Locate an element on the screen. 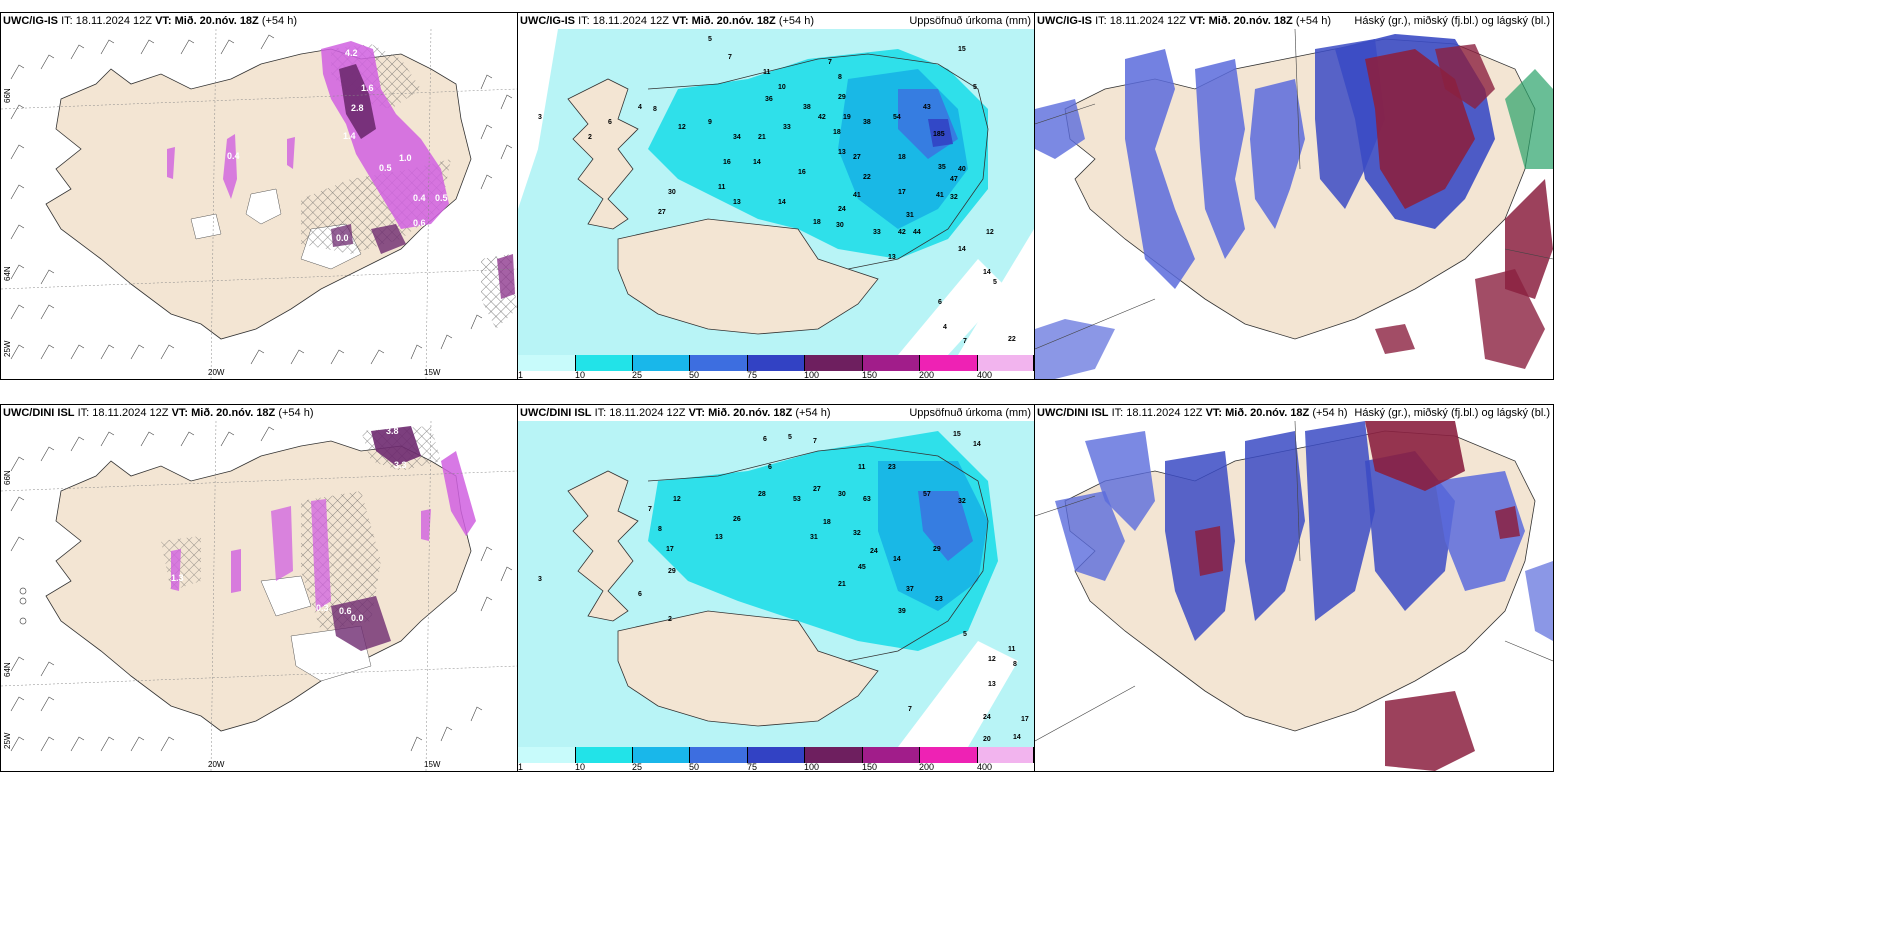 The image size is (1900, 950). precip-value: 47 is located at coordinates (954, 179).